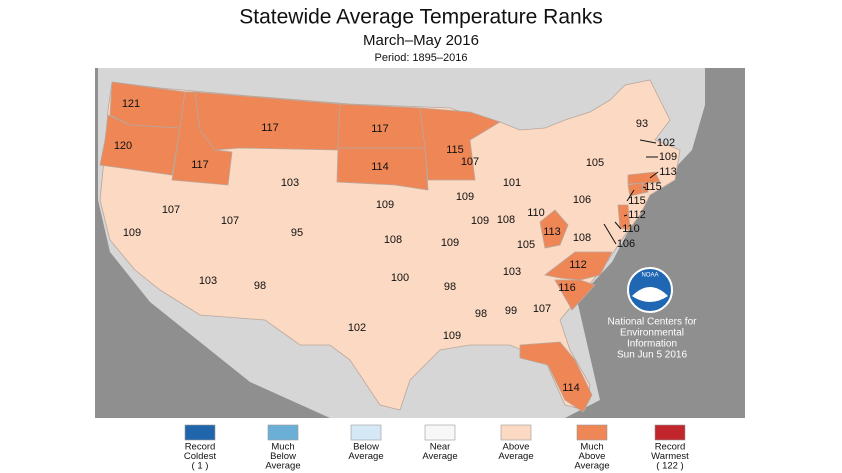 The height and width of the screenshot is (473, 842). I want to click on state-rank: 100, so click(400, 278).